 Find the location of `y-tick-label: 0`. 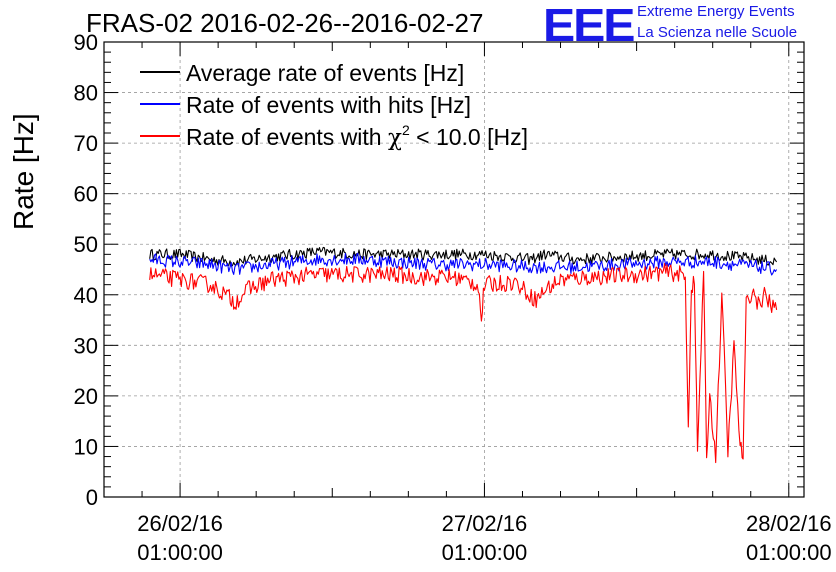

y-tick-label: 0 is located at coordinates (92, 497).